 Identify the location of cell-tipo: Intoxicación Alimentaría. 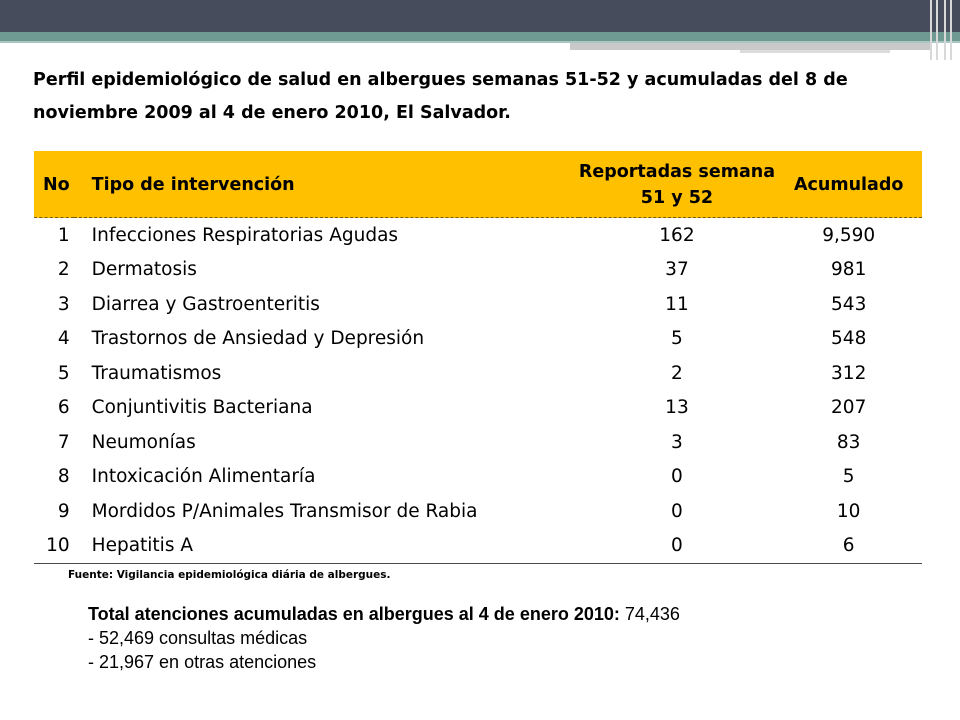
(203, 477).